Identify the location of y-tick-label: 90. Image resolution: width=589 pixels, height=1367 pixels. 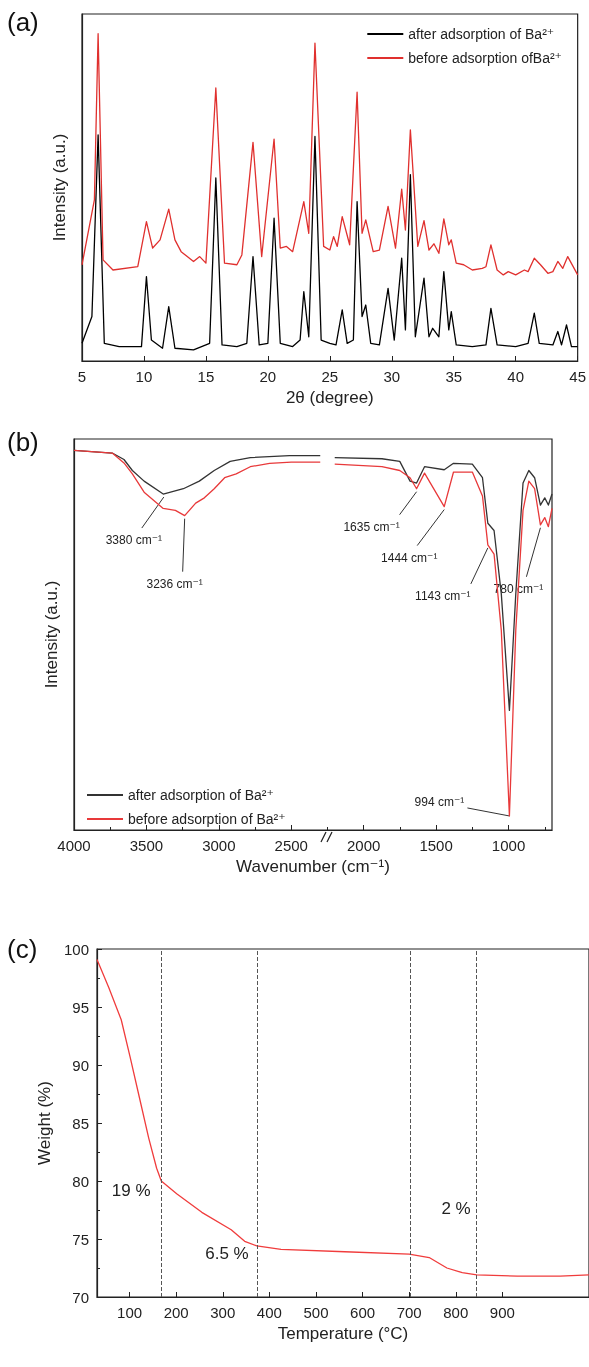
(80, 1065).